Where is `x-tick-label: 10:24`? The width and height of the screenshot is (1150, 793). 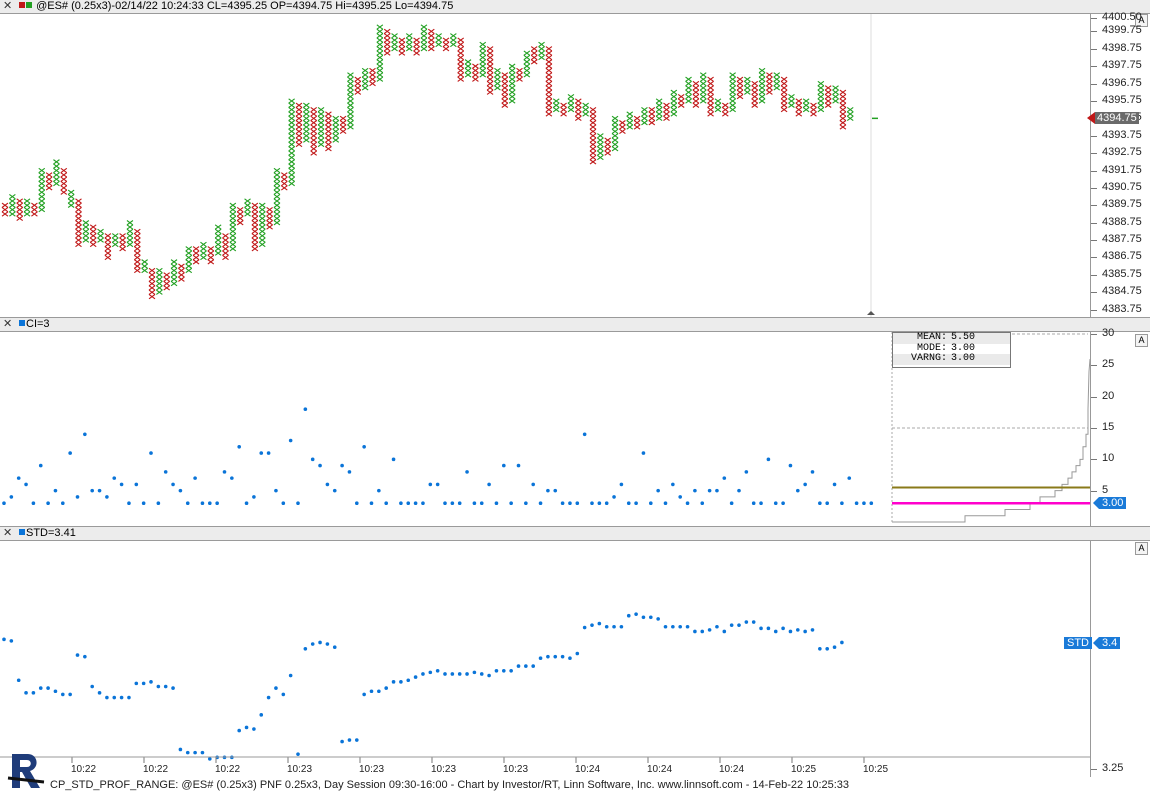 x-tick-label: 10:24 is located at coordinates (660, 769).